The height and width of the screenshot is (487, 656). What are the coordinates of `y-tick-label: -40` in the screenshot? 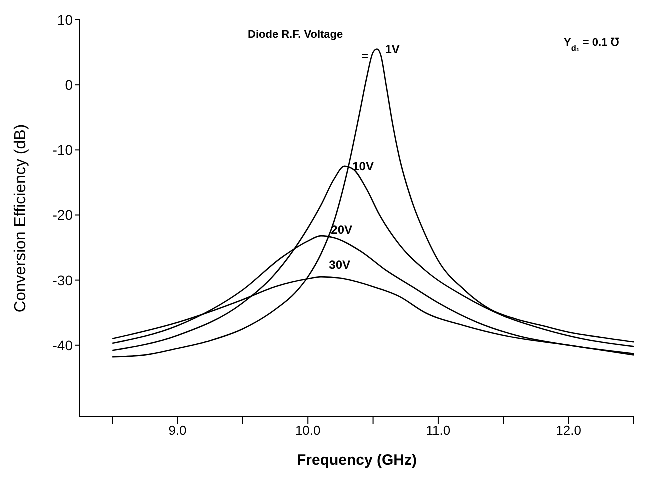 It's located at (63, 345).